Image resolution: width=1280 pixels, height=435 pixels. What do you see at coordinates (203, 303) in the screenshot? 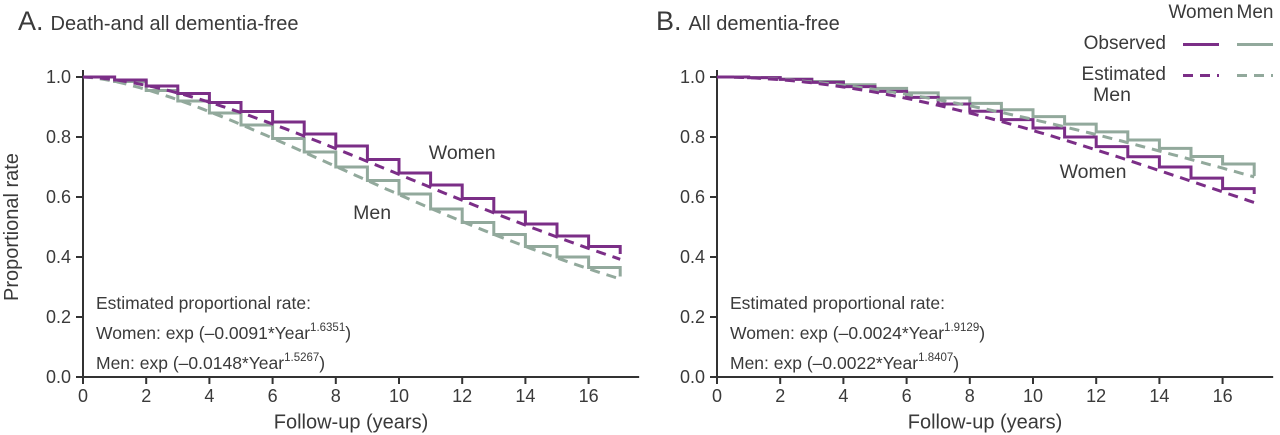
I see `panel-a-annotation-title: Estimated proportional rate:` at bounding box center [203, 303].